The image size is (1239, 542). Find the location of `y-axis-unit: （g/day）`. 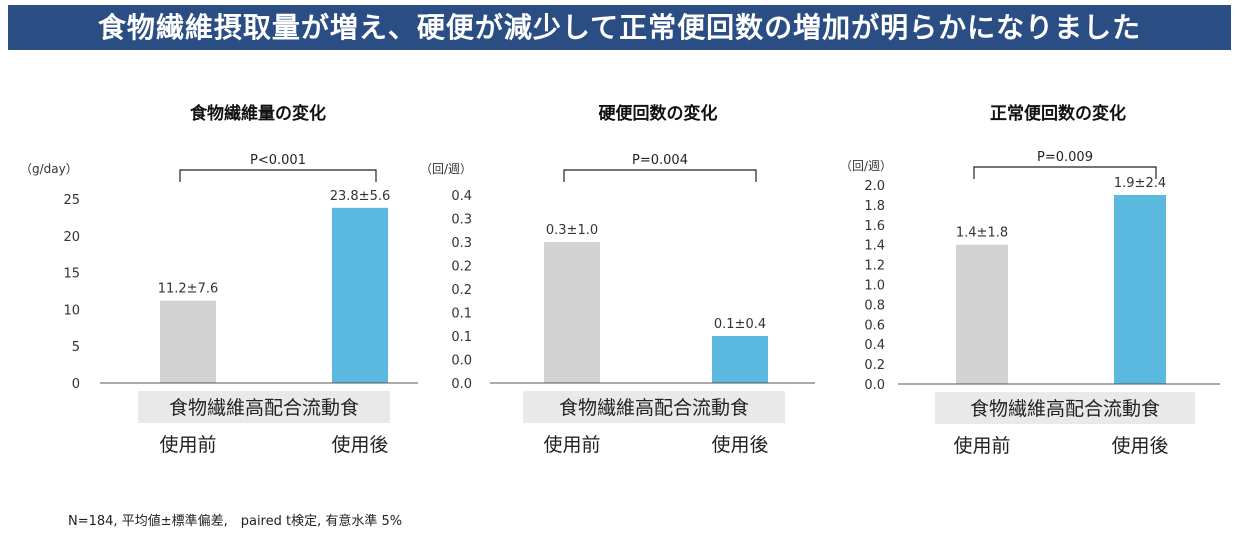

y-axis-unit: （g/day） is located at coordinates (49, 169).